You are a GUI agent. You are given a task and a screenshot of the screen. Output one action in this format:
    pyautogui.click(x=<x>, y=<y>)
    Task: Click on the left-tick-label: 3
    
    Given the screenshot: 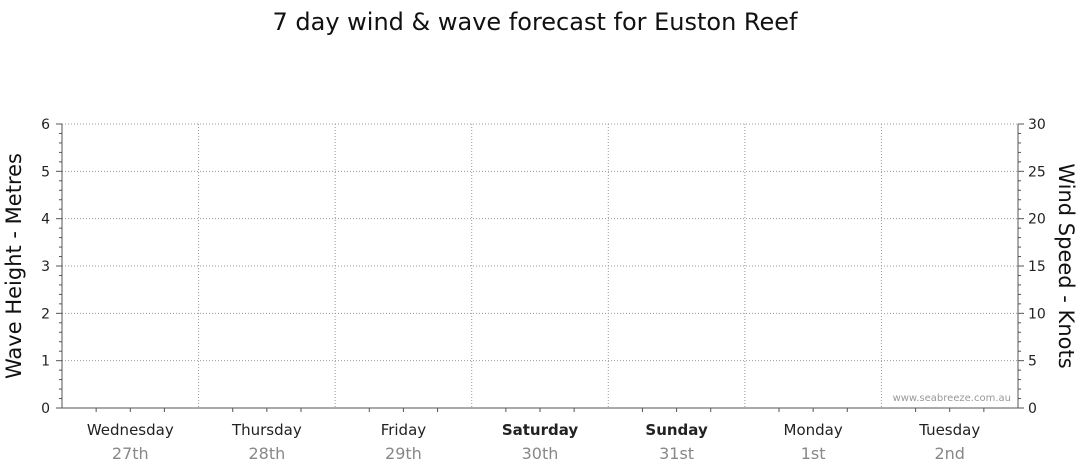 What is the action you would take?
    pyautogui.click(x=45, y=267)
    